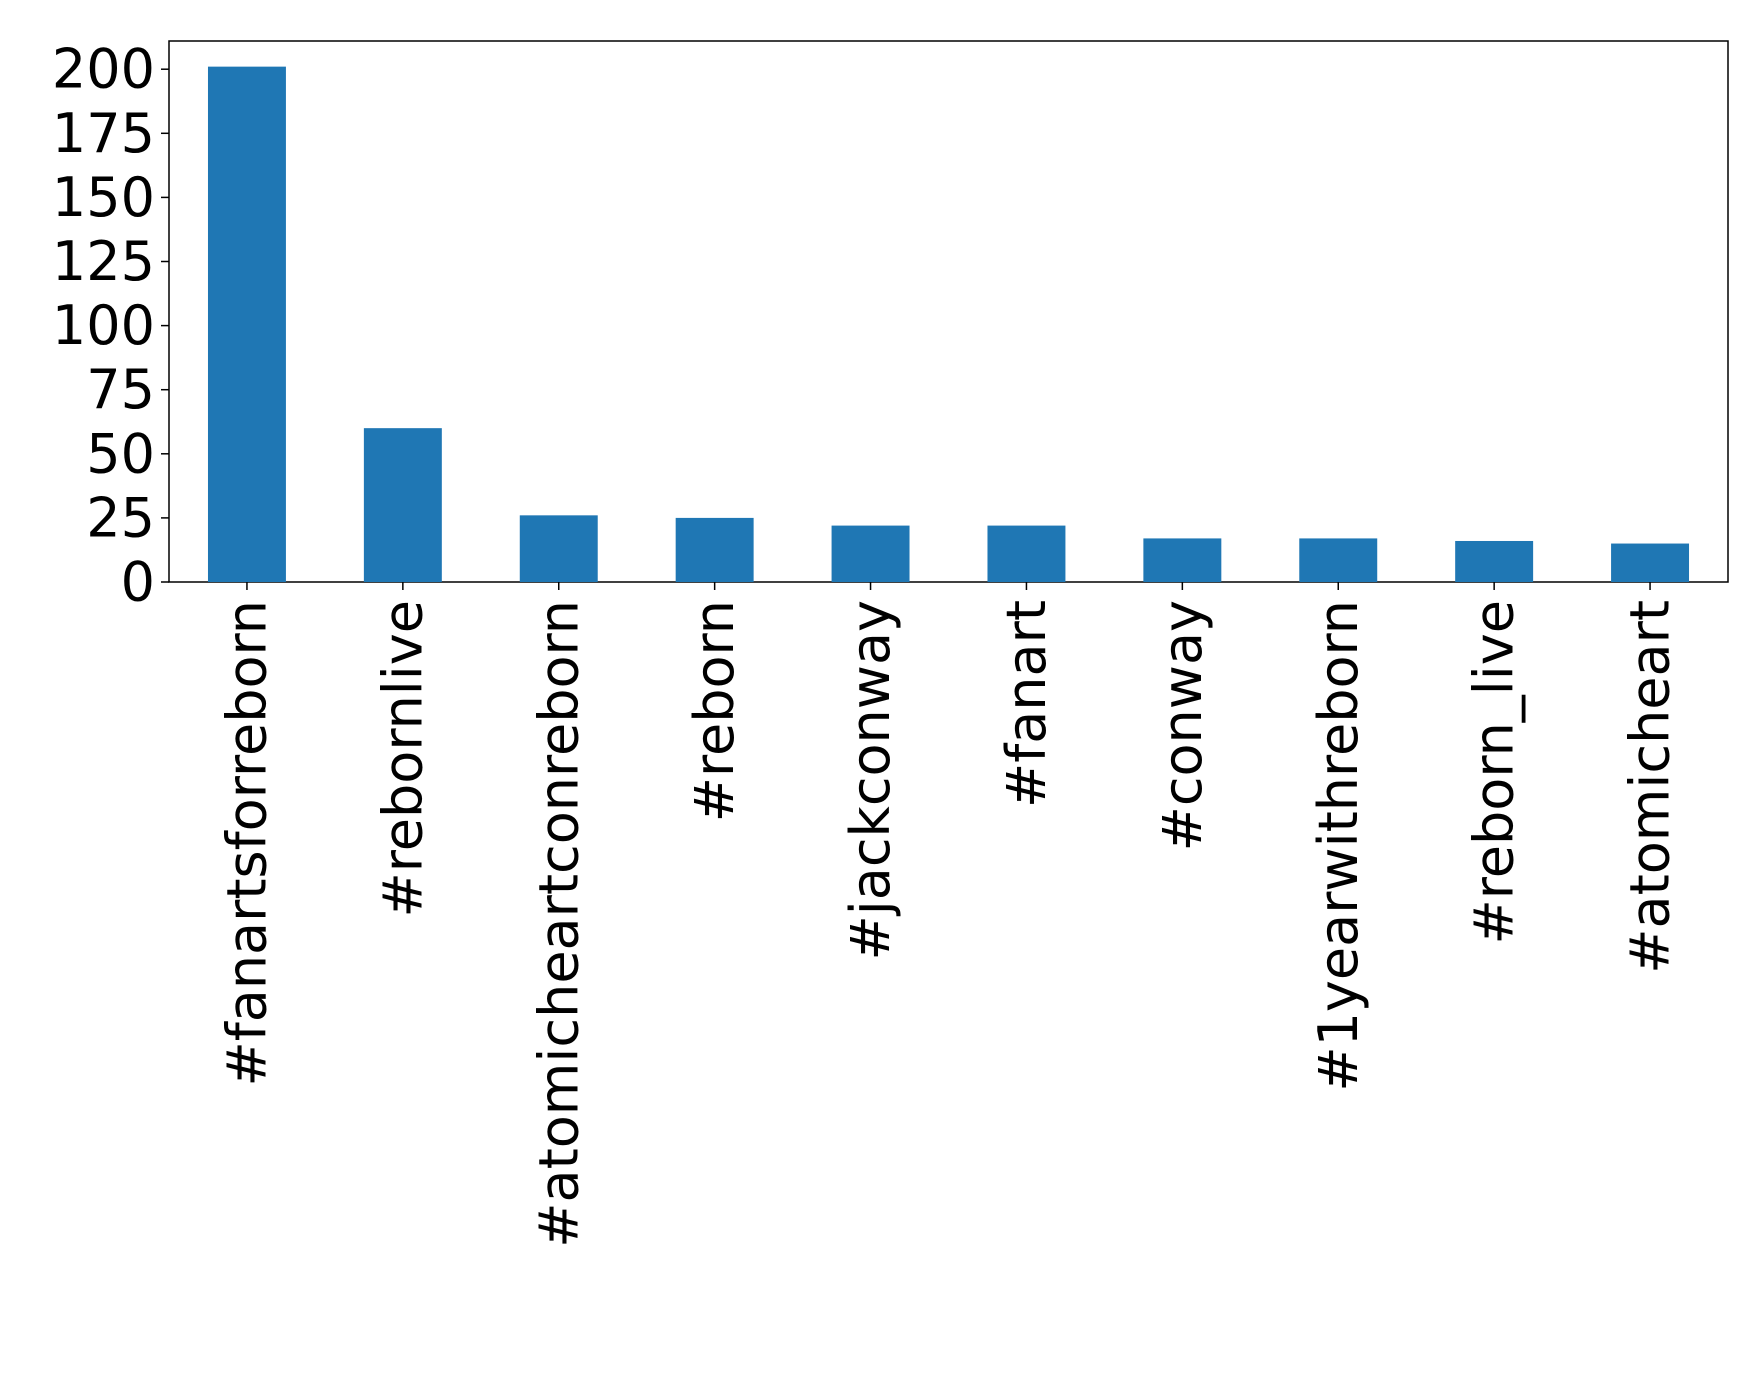 This screenshot has height=1378, width=1758. Describe the element at coordinates (714, 711) in the screenshot. I see `x-tick-label: #reborn` at that location.